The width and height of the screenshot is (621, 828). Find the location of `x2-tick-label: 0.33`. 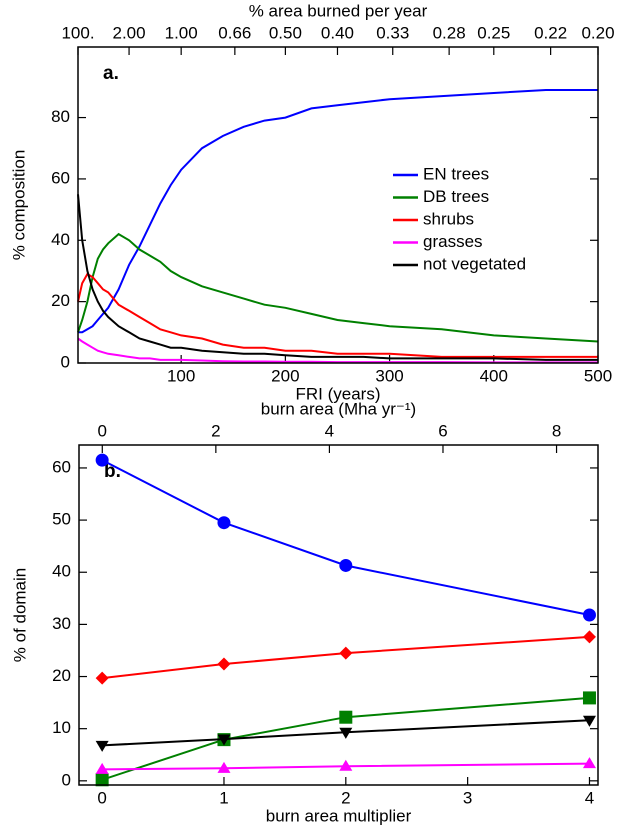

x2-tick-label: 0.33 is located at coordinates (392, 32).